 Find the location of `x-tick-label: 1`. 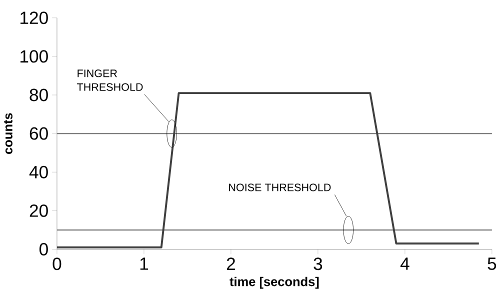

x-tick-label: 1 is located at coordinates (144, 264).